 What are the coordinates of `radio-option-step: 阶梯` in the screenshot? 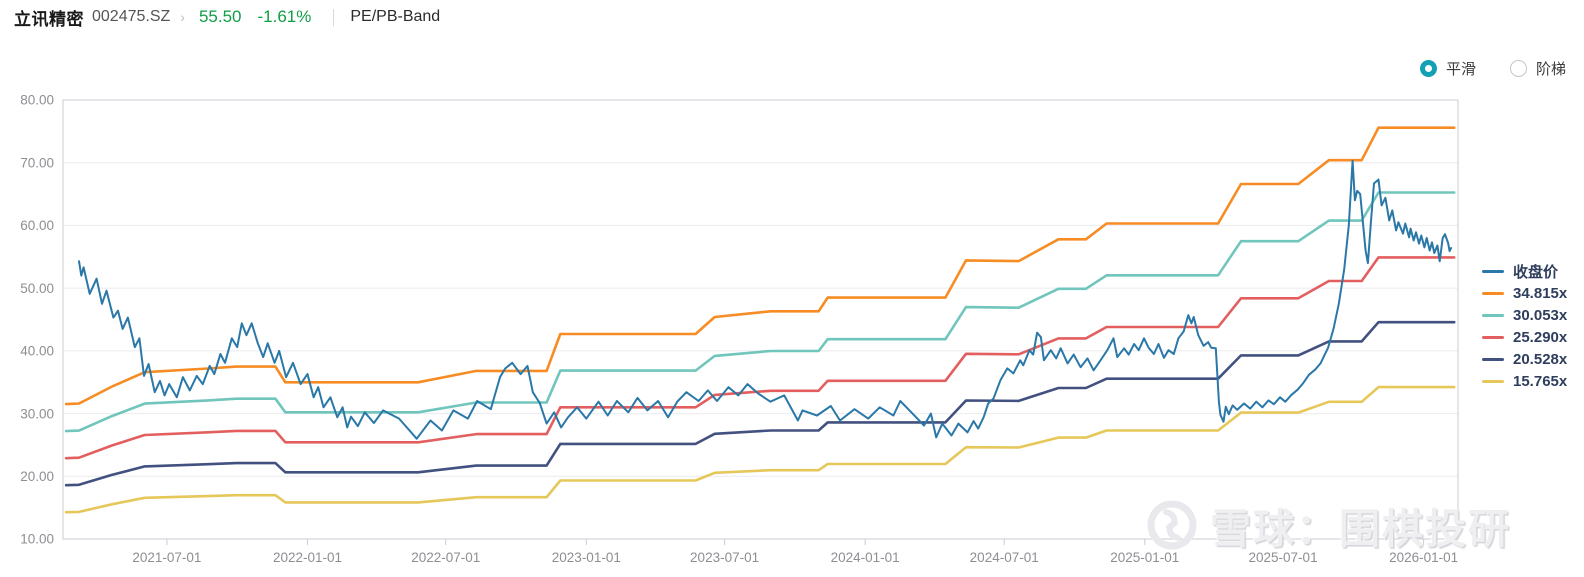 It's located at (1537, 68).